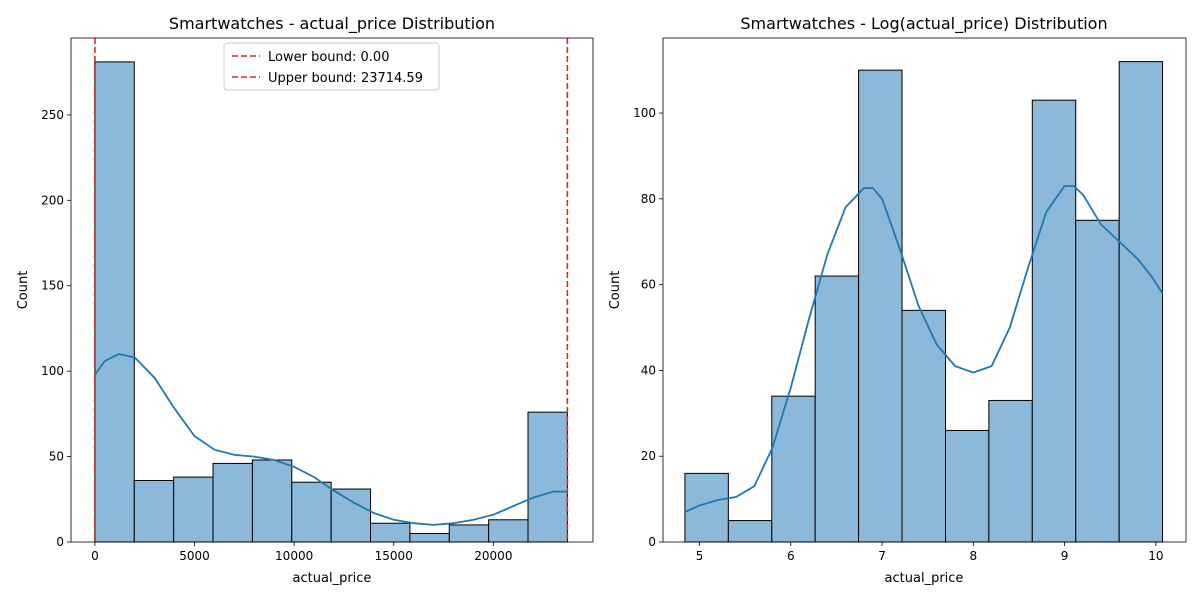 The width and height of the screenshot is (1200, 600). Describe the element at coordinates (332, 24) in the screenshot. I see `chart-title: Smartwatches - actual_price Distribution` at that location.